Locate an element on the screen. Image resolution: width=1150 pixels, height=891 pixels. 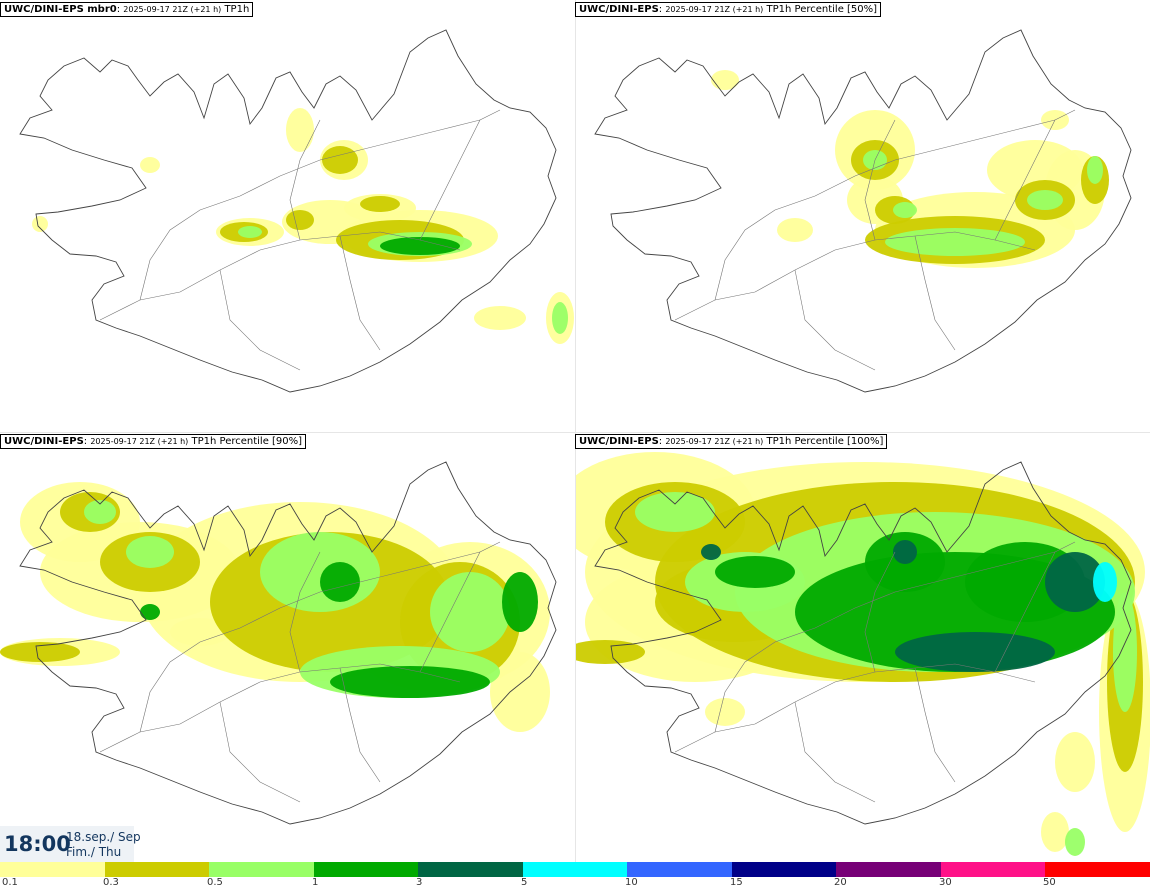
color-scale-tick-label: 5 is located at coordinates (524, 882).